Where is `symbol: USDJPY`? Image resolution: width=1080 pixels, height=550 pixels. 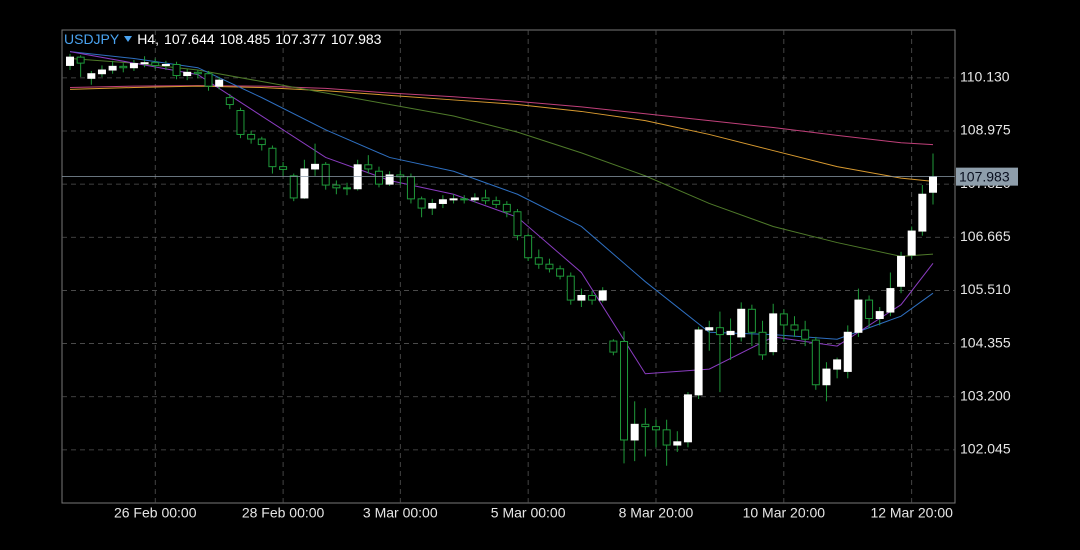
symbol: USDJPY is located at coordinates (92, 39).